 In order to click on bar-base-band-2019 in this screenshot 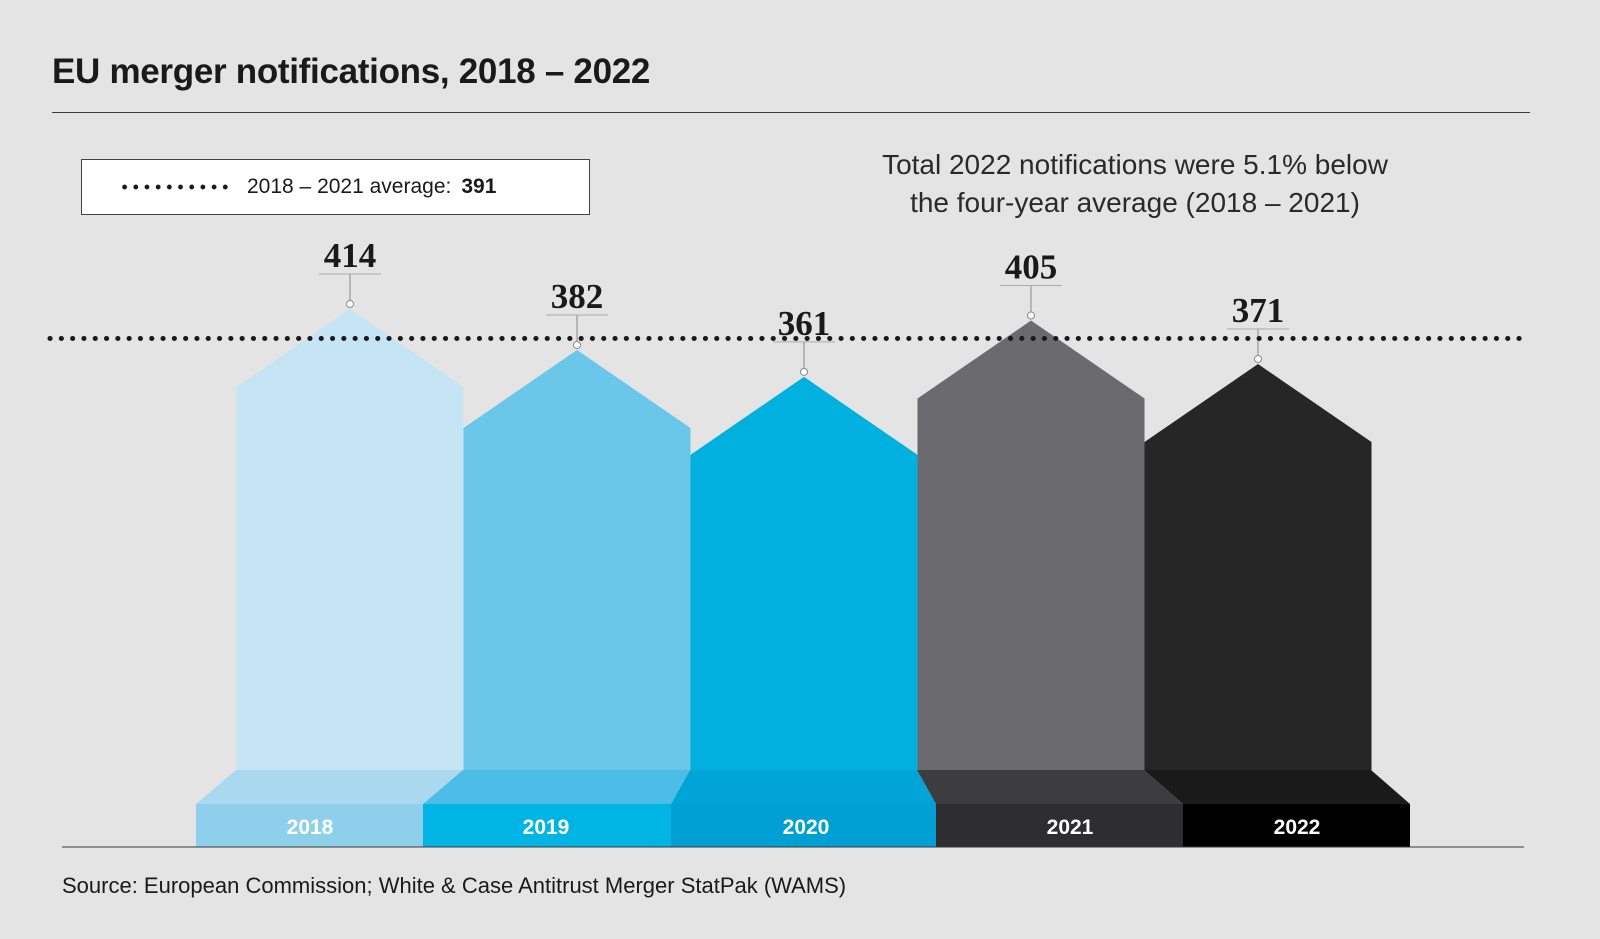, I will do `click(547, 825)`.